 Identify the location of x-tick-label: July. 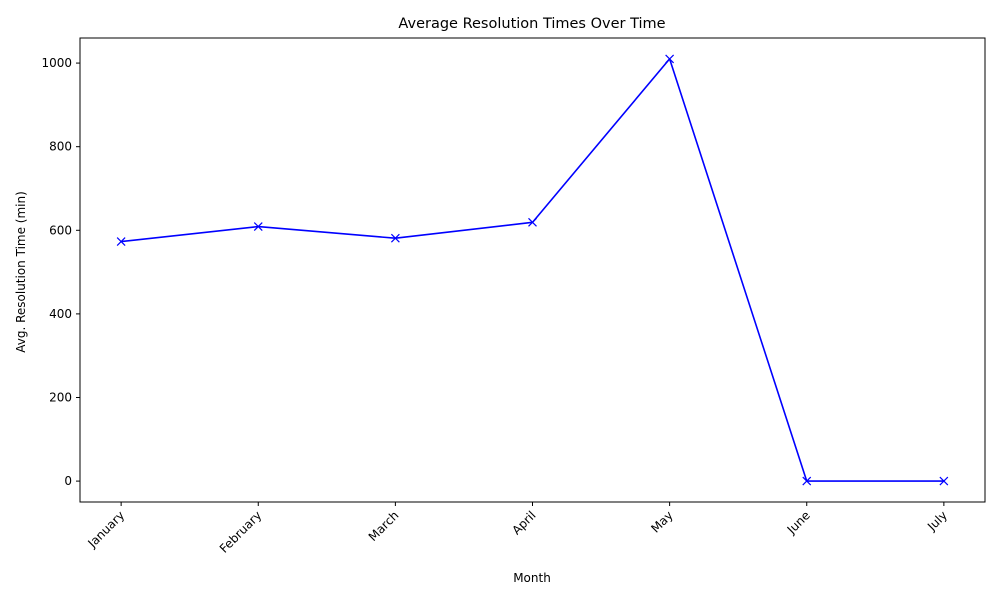
(937, 521).